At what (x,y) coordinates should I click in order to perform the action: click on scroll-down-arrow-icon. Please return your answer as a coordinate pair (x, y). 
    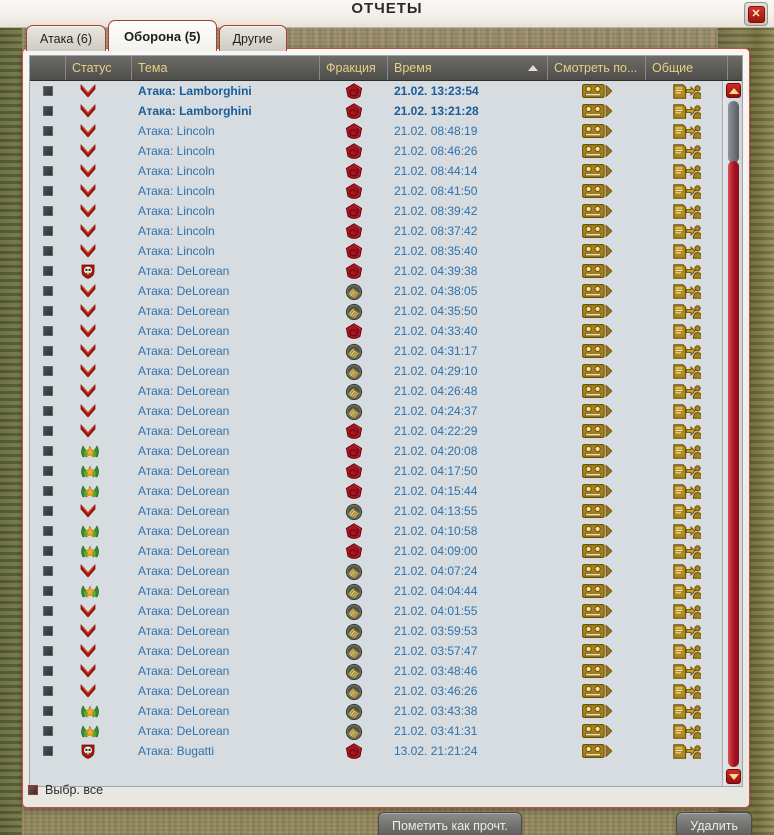
    Looking at the image, I should click on (733, 776).